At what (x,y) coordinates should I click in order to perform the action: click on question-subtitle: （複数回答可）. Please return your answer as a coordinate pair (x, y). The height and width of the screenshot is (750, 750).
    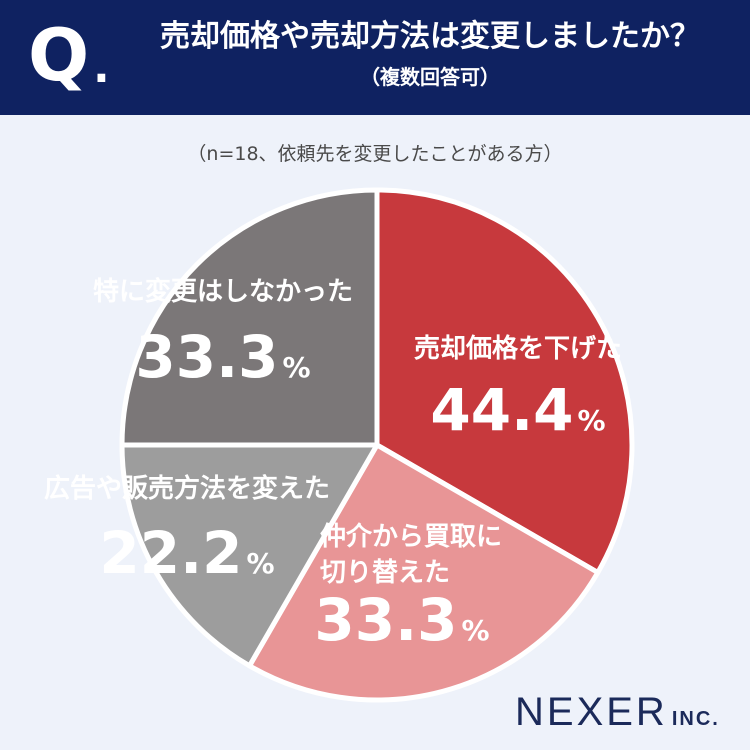
    Looking at the image, I should click on (430, 77).